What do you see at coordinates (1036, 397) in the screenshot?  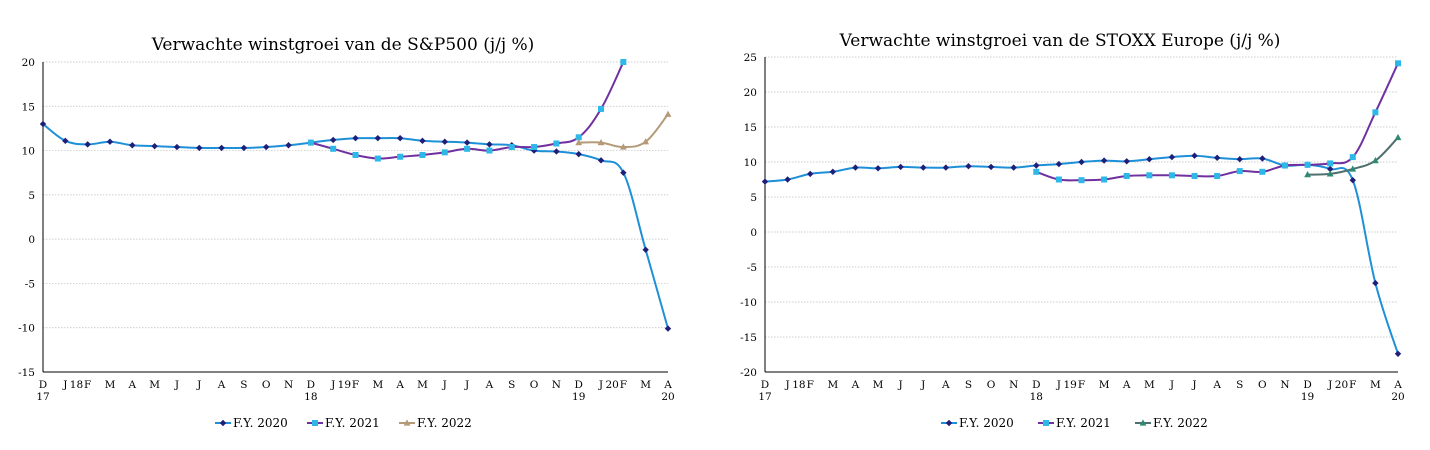 I see `x-tick-year-label: 18` at bounding box center [1036, 397].